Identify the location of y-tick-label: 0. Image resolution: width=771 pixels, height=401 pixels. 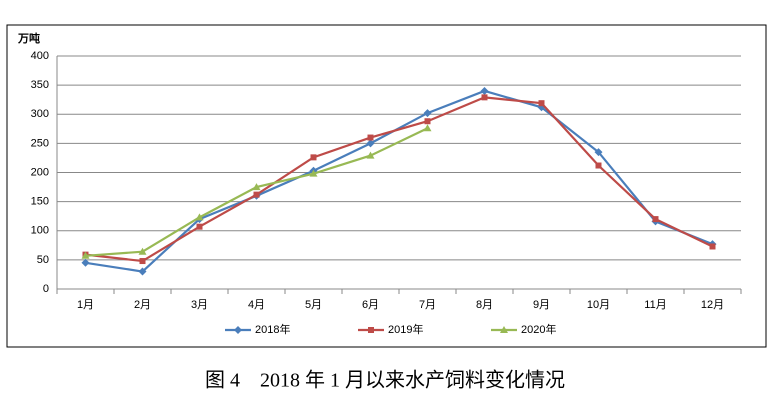
(46, 289).